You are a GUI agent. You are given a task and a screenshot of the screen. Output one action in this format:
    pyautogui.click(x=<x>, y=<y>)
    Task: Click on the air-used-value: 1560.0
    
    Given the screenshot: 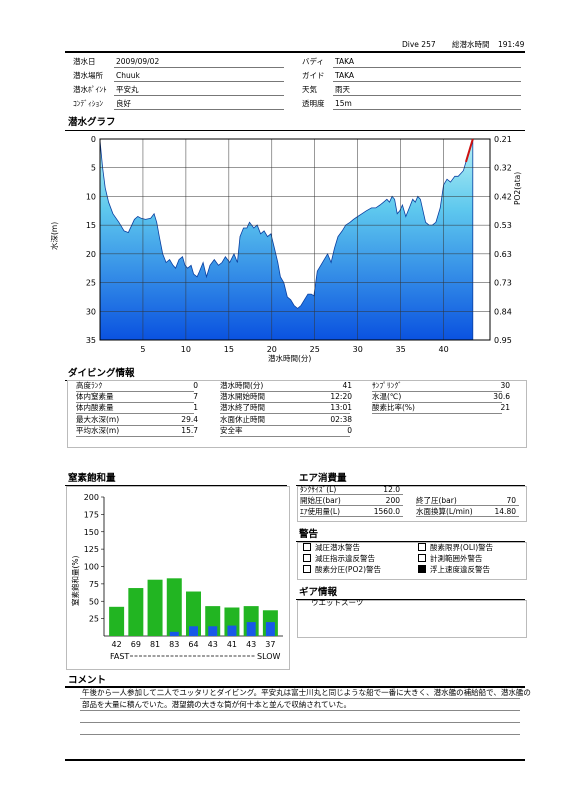 What is the action you would take?
    pyautogui.click(x=386, y=511)
    